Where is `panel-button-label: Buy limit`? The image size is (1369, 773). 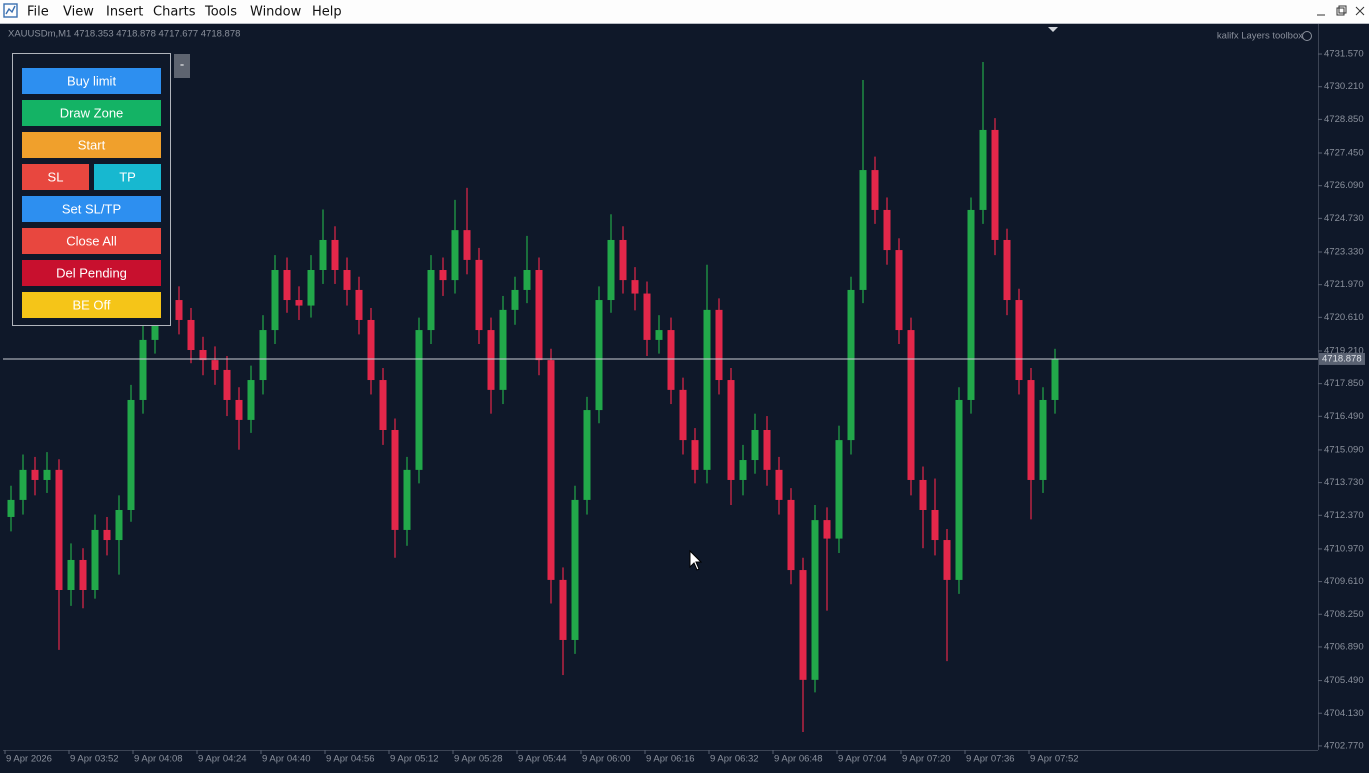
panel-button-label: Buy limit is located at coordinates (92, 80).